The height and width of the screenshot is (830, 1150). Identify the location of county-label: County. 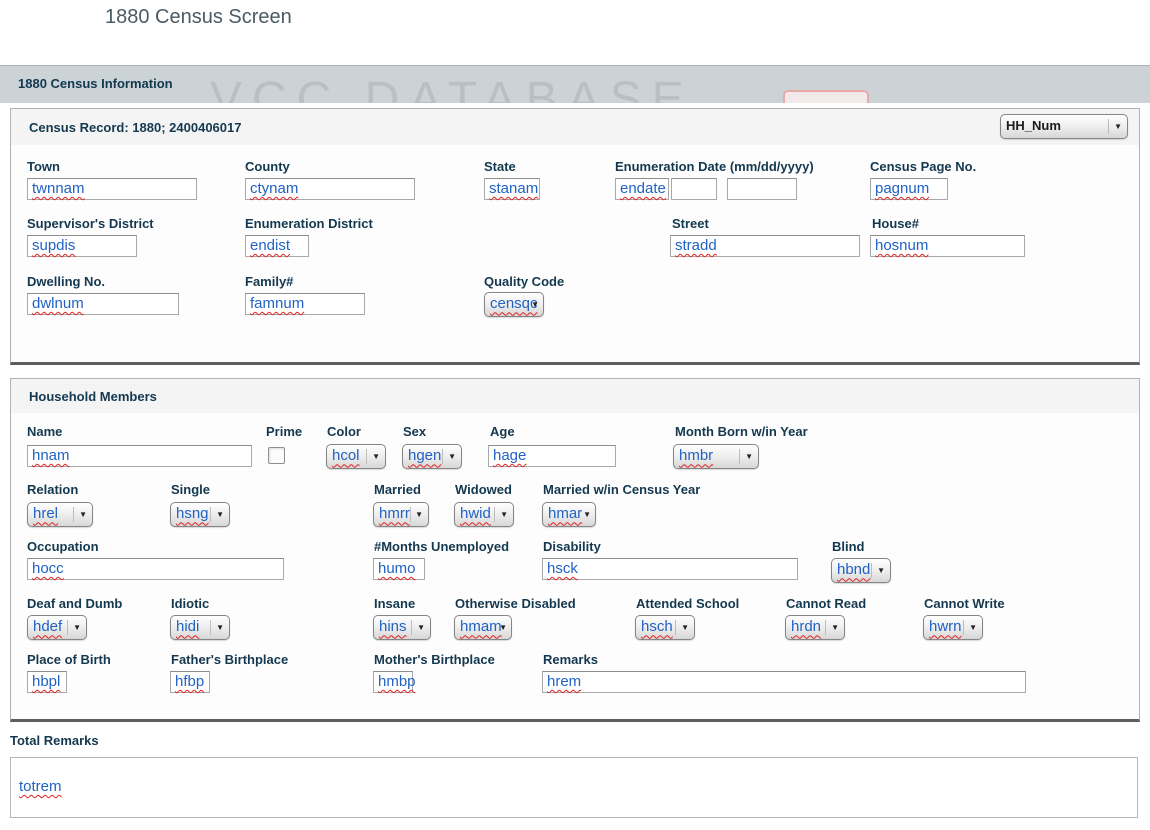
(267, 166).